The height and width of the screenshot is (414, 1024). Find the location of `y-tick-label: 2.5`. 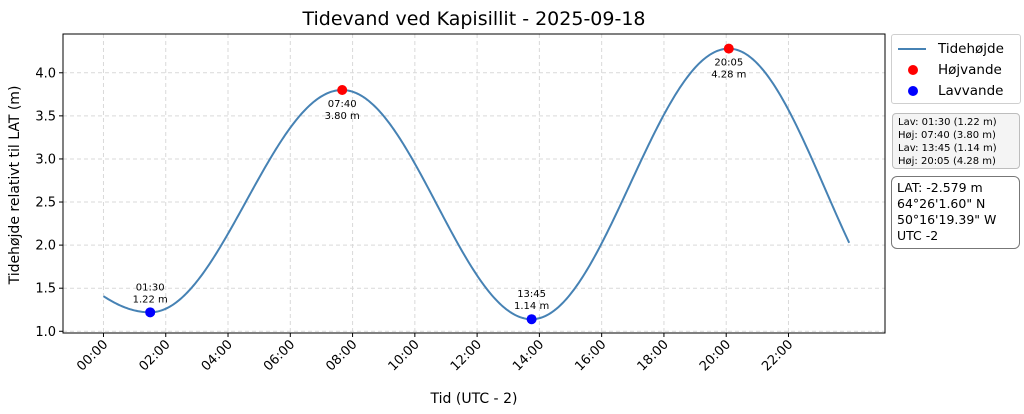

y-tick-label: 2.5 is located at coordinates (45, 203).